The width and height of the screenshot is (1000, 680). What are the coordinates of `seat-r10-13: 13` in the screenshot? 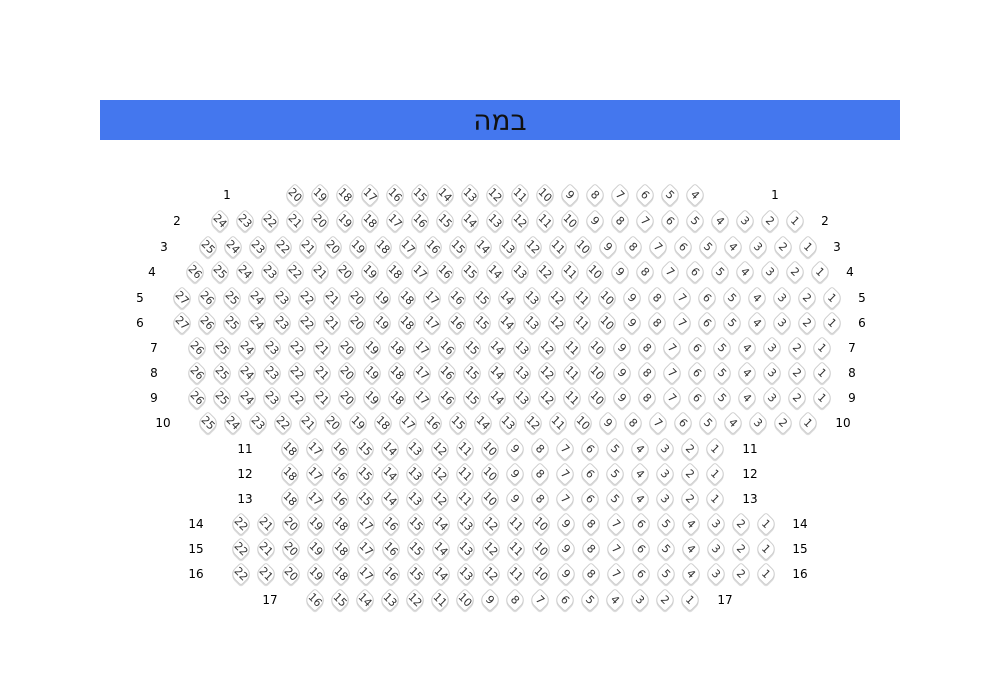 It's located at (508, 423).